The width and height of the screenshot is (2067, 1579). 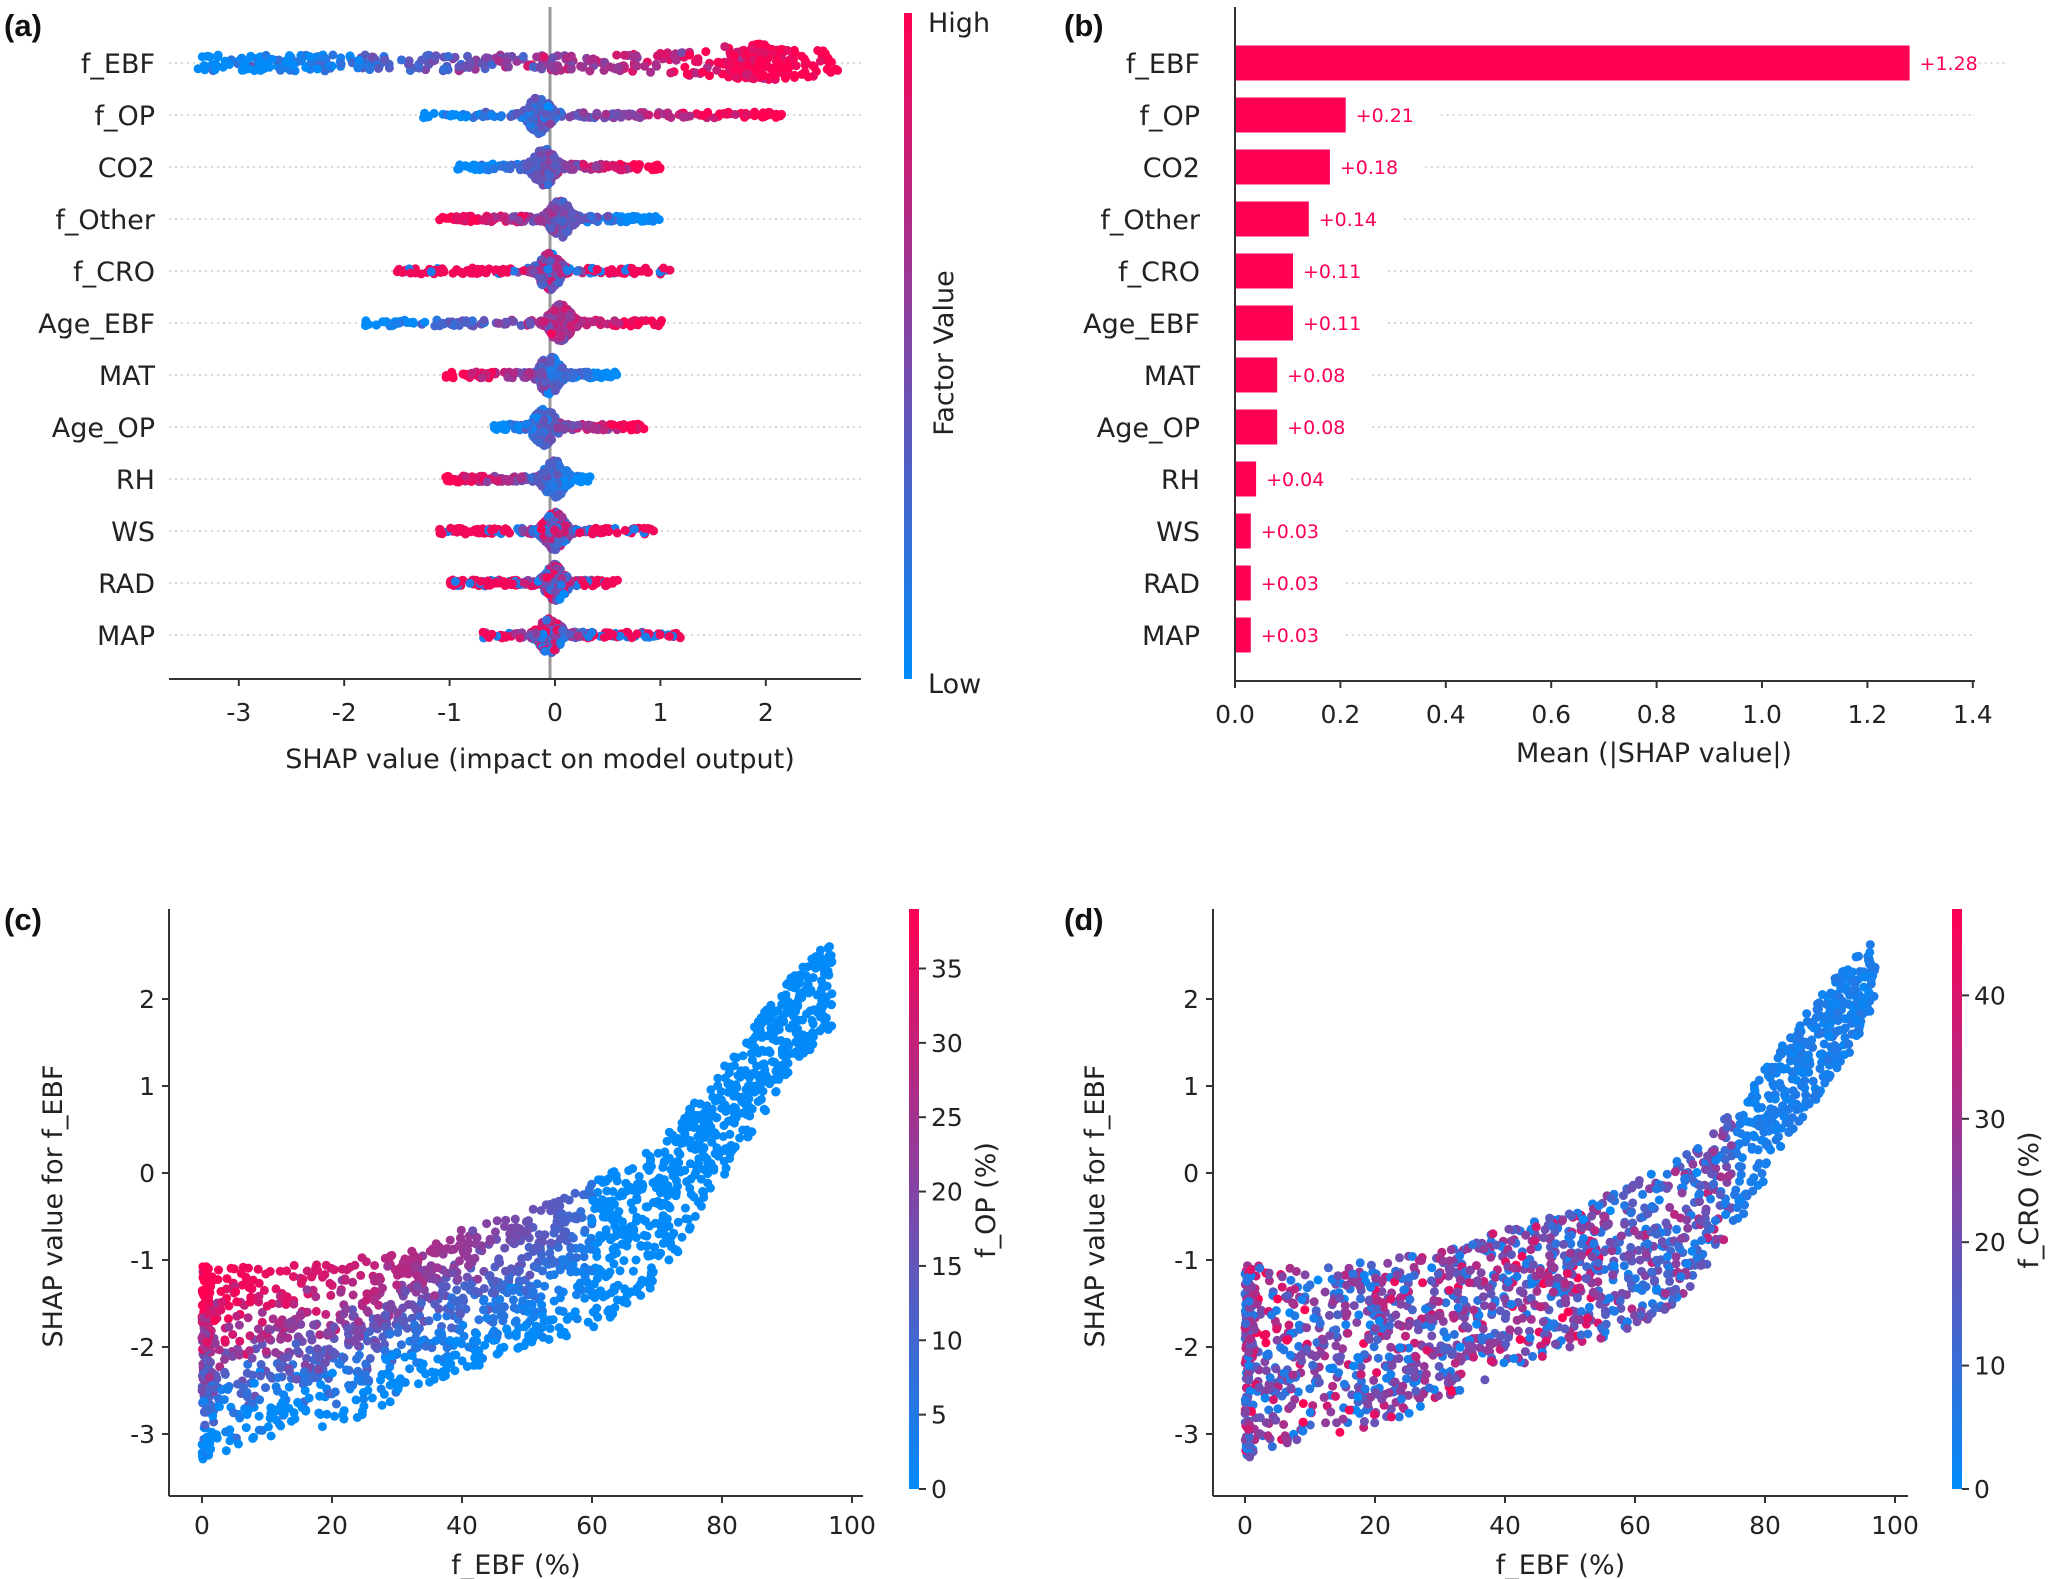 I want to click on panel-label: (a), so click(x=23, y=25).